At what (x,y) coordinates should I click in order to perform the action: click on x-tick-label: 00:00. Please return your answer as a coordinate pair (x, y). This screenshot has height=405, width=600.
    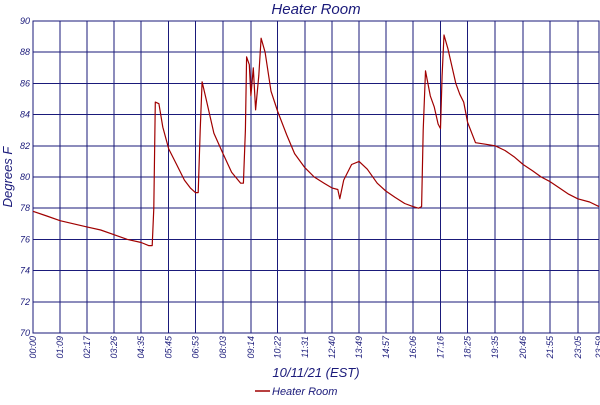
    Looking at the image, I should click on (33, 347).